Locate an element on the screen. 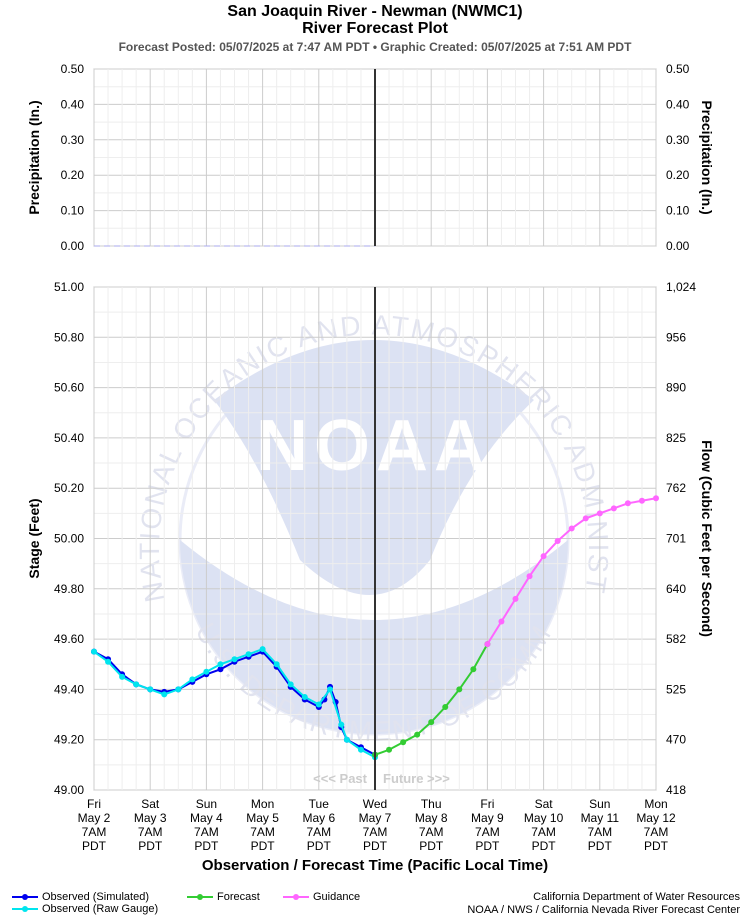 The image size is (750, 920). y-axis-title: Stage (Feet) is located at coordinates (34, 538).